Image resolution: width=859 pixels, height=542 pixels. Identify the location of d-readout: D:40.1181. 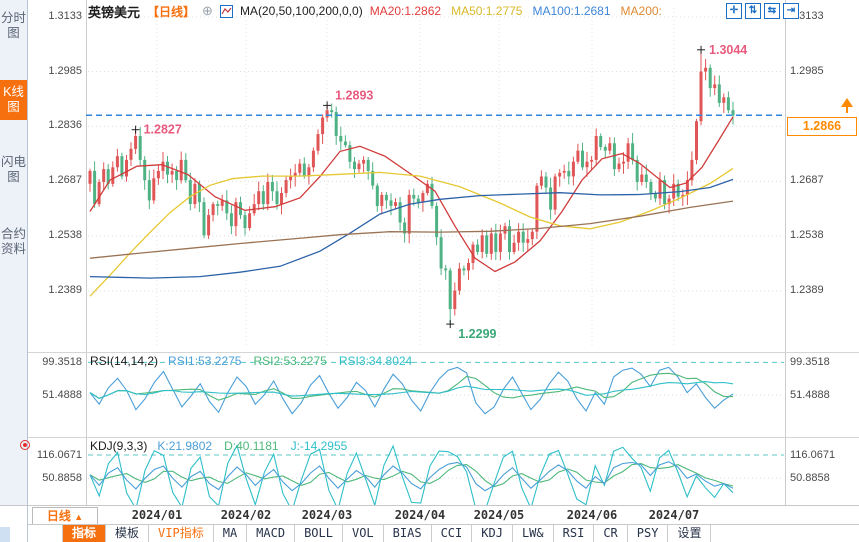
(251, 446).